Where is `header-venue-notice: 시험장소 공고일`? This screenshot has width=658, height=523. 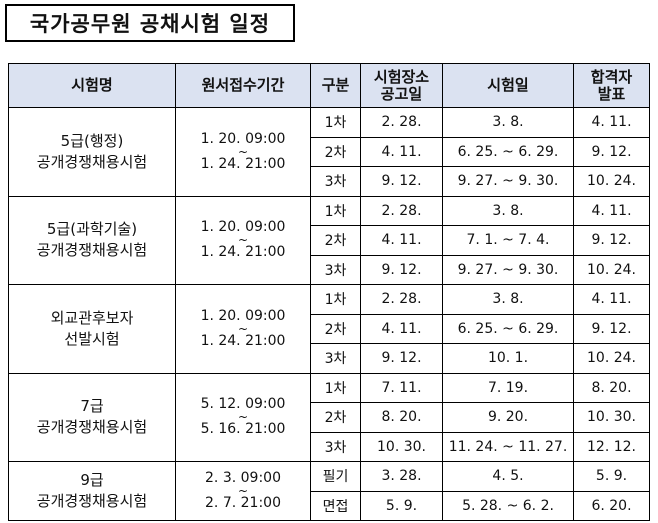
header-venue-notice: 시험장소 공고일 is located at coordinates (401, 85).